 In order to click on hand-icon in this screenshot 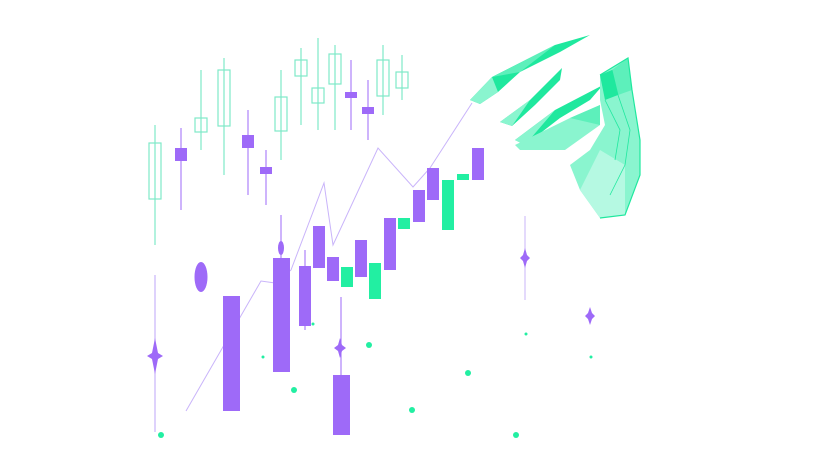, I will do `click(555, 127)`.